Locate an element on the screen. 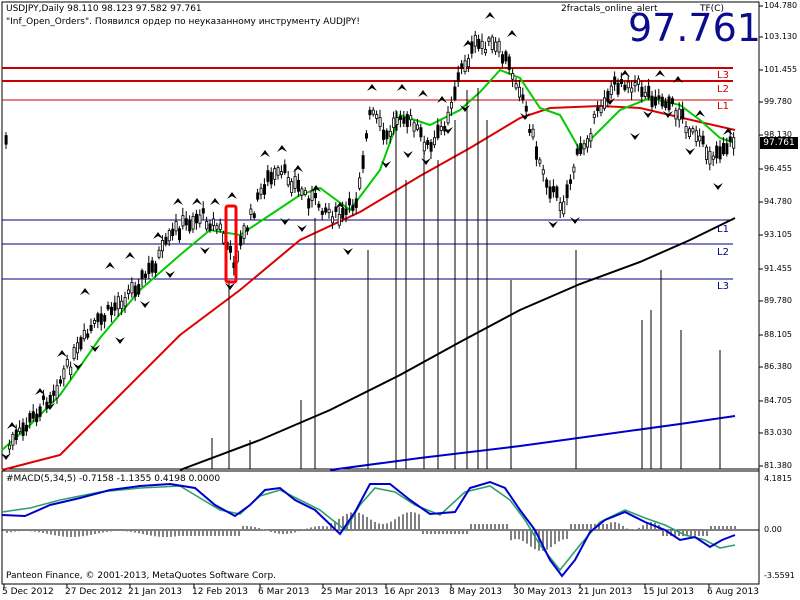  symbol-info: USDJPY,Daily 98.110 98.123 97.582 97.761 is located at coordinates (104, 9).